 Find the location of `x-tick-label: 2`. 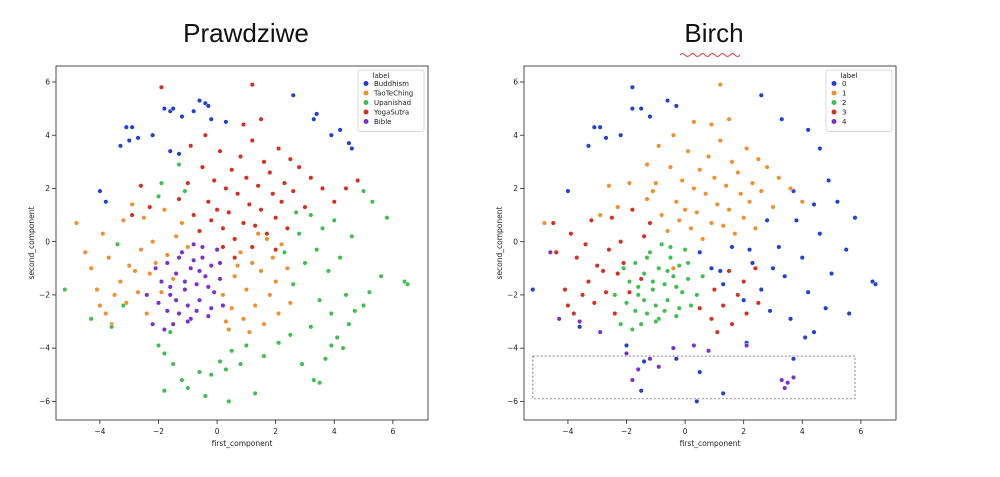

x-tick-label: 2 is located at coordinates (275, 431).